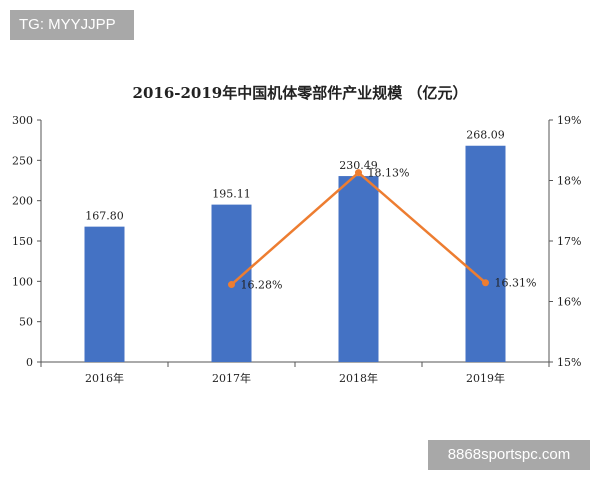  What do you see at coordinates (516, 283) in the screenshot?
I see `line-value-label-3: 16.31%` at bounding box center [516, 283].